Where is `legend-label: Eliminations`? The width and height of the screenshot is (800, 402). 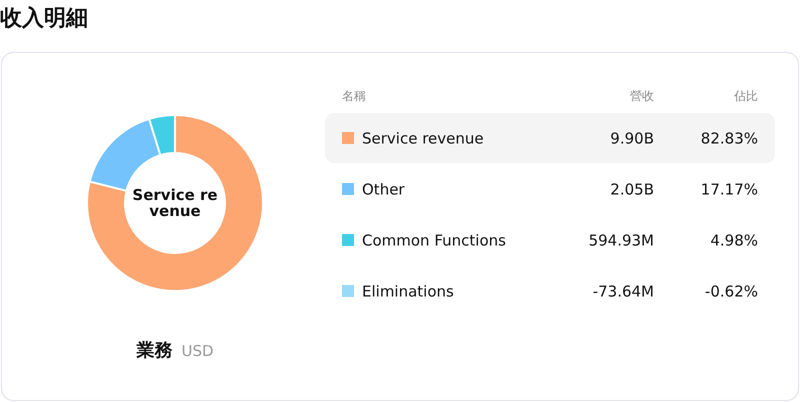 legend-label: Eliminations is located at coordinates (408, 291).